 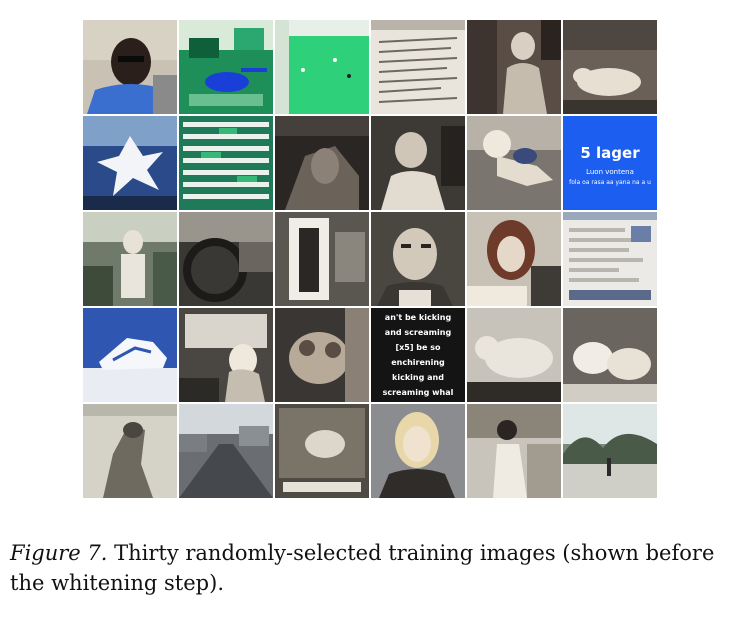 I want to click on caption-line-6: screaming whal, so click(x=418, y=392).